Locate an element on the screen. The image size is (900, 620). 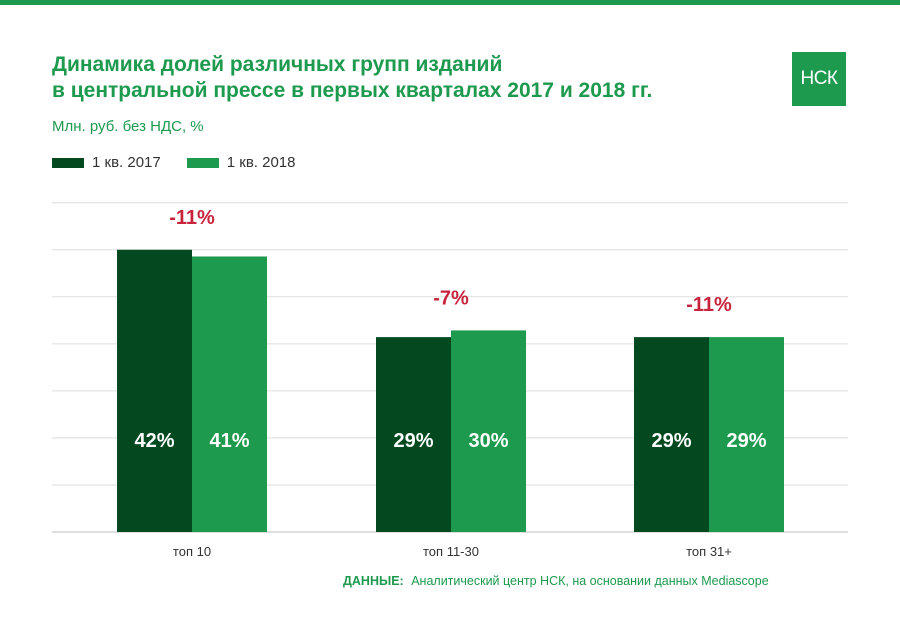
change-label: -7% is located at coordinates (451, 298).